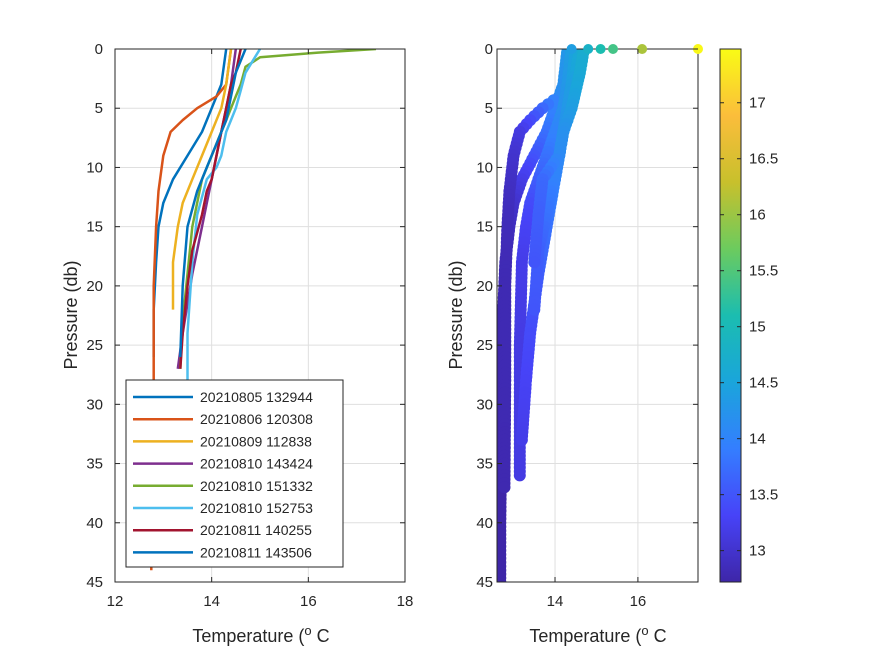 The image size is (875, 656). I want to click on legend-label: 20210811 143506, so click(256, 552).